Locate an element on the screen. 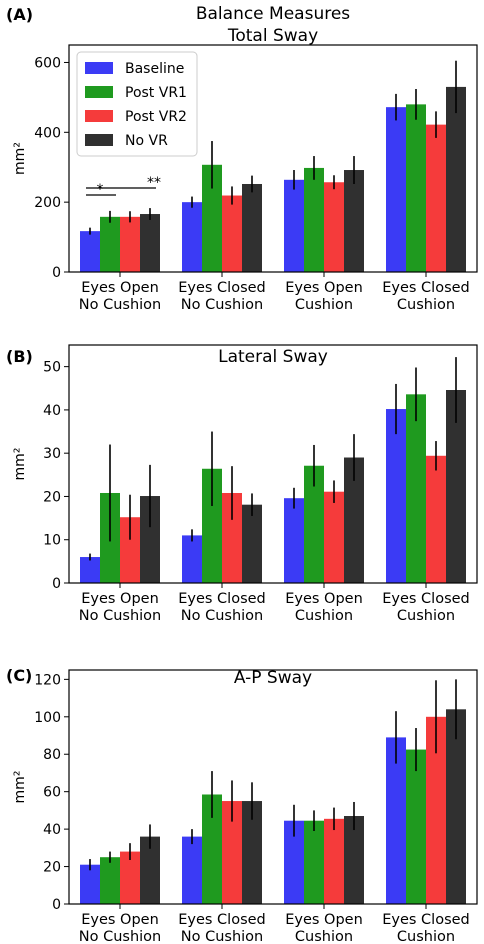  y-tick-label: 60 is located at coordinates (52, 793).